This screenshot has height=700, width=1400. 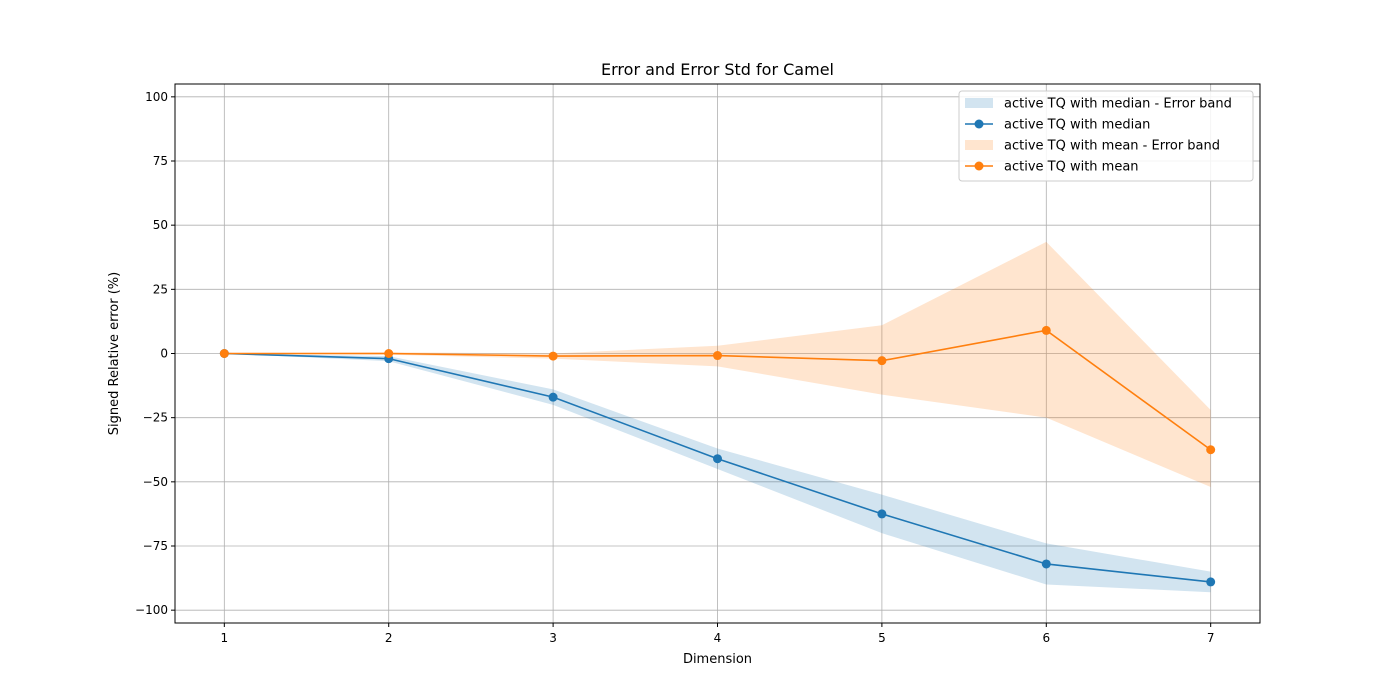 What do you see at coordinates (553, 638) in the screenshot?
I see `x-tick-label: 3` at bounding box center [553, 638].